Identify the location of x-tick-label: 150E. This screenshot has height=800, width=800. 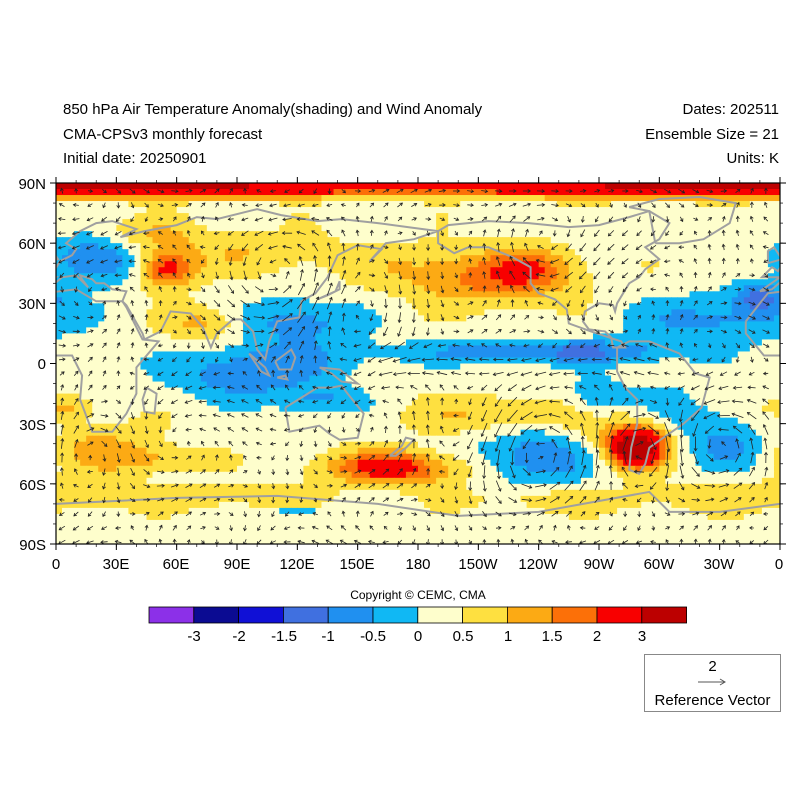
(356, 564).